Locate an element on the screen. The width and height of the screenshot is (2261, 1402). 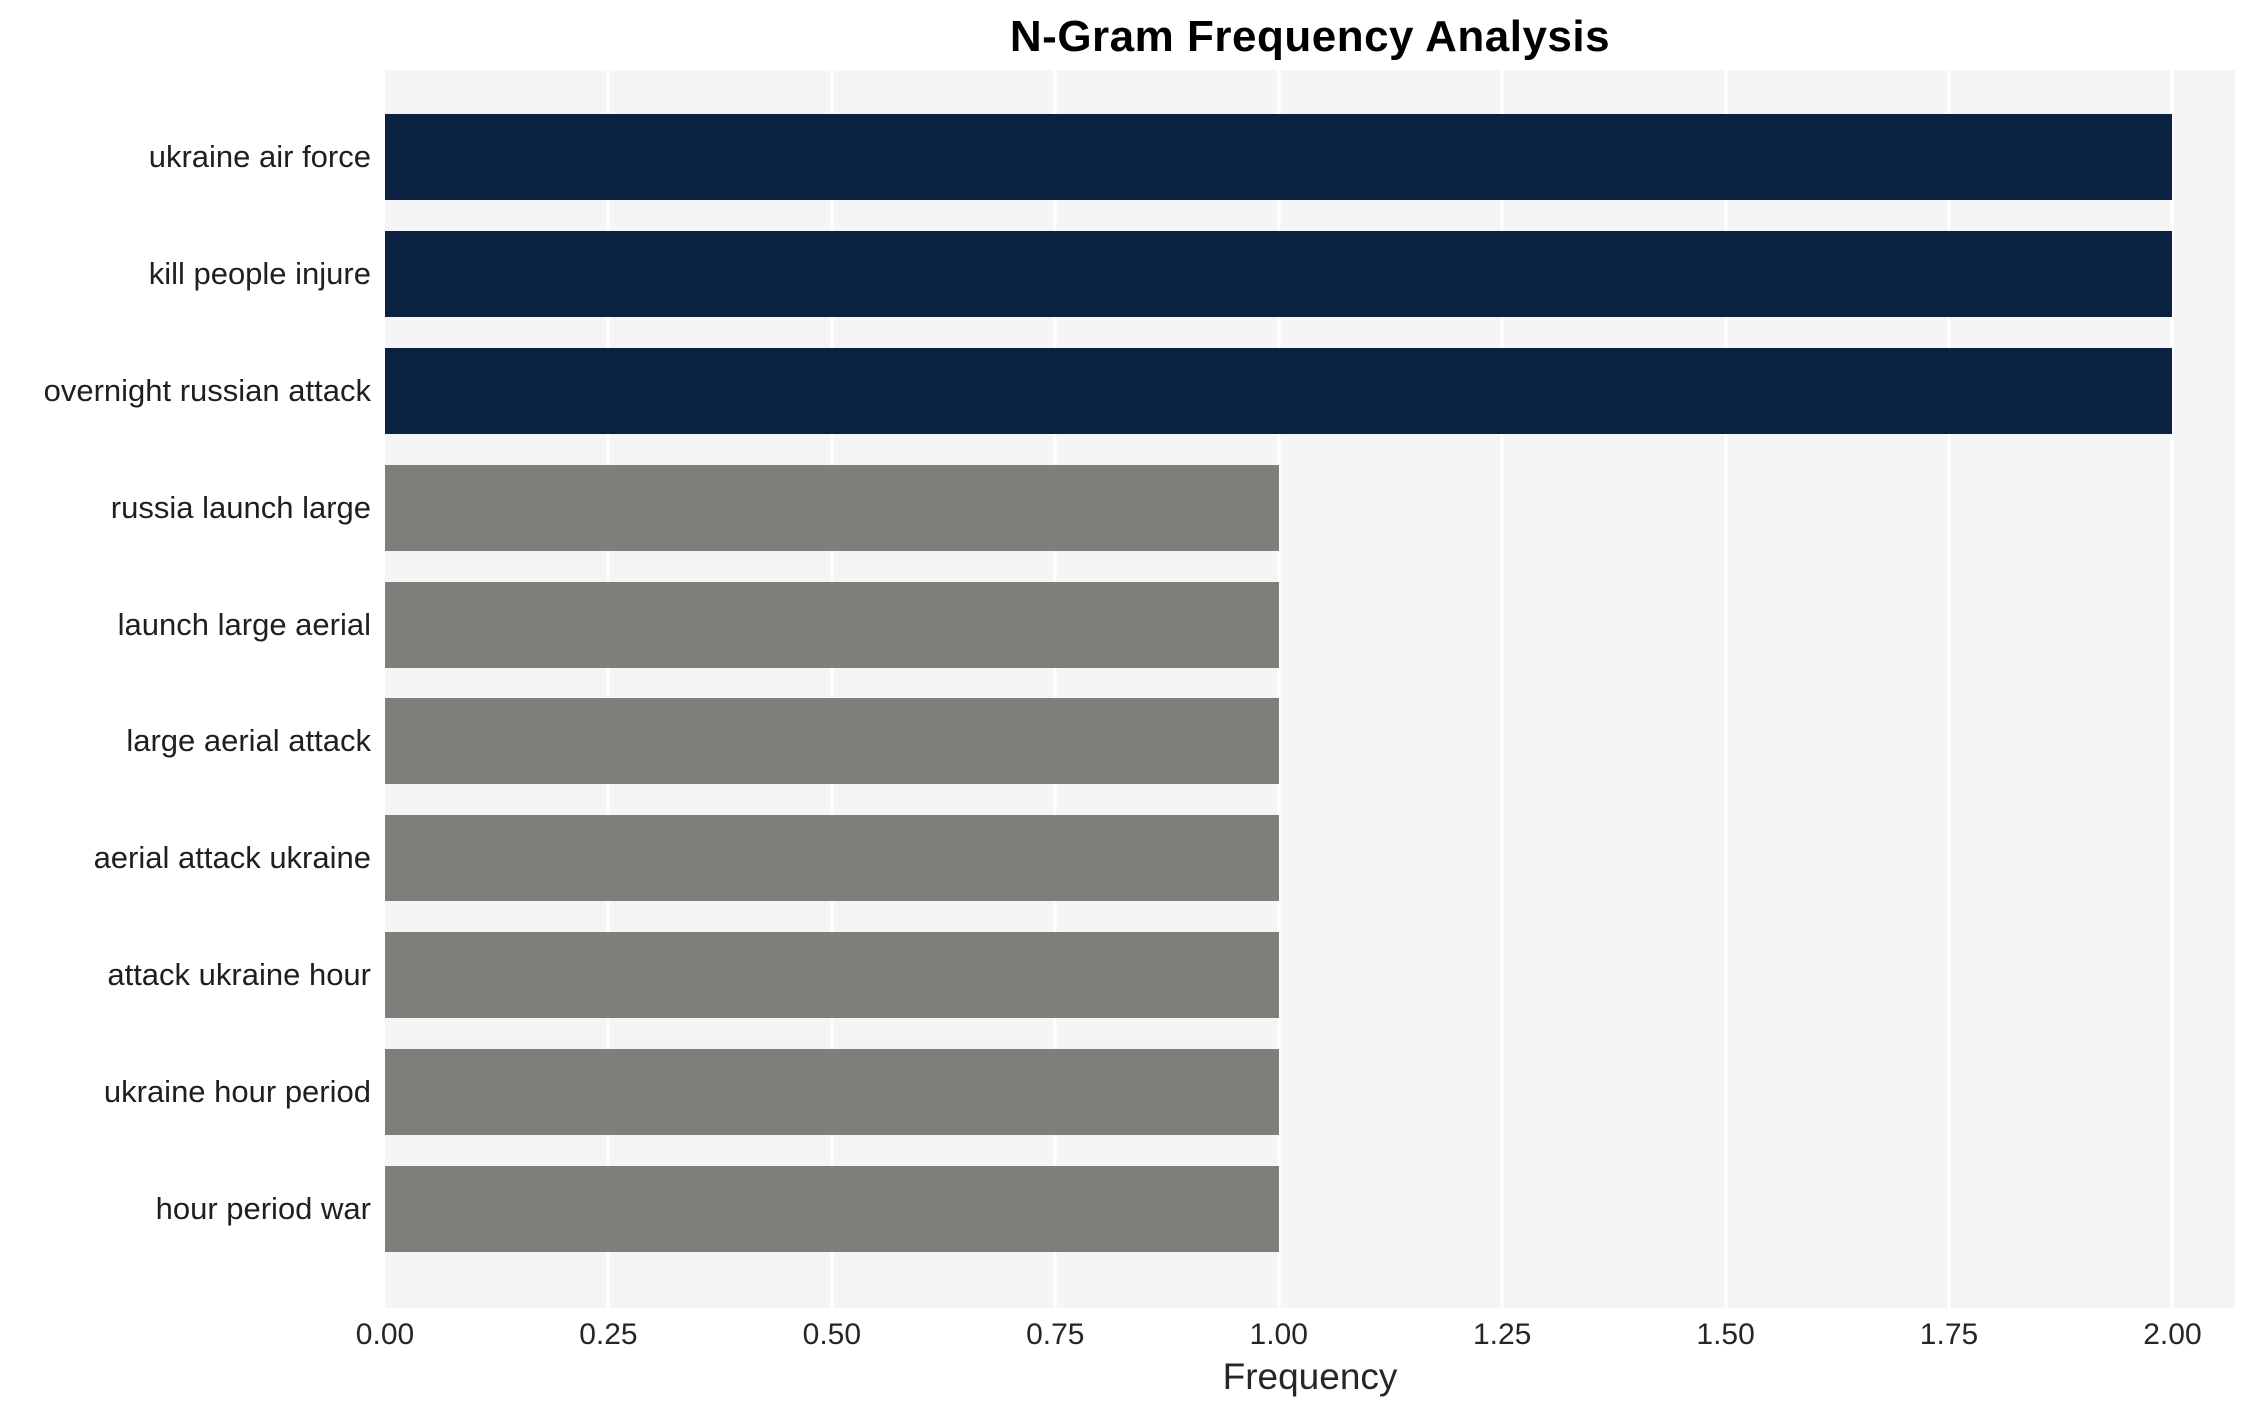
x-tick-label: 2.00 is located at coordinates (2172, 1334).